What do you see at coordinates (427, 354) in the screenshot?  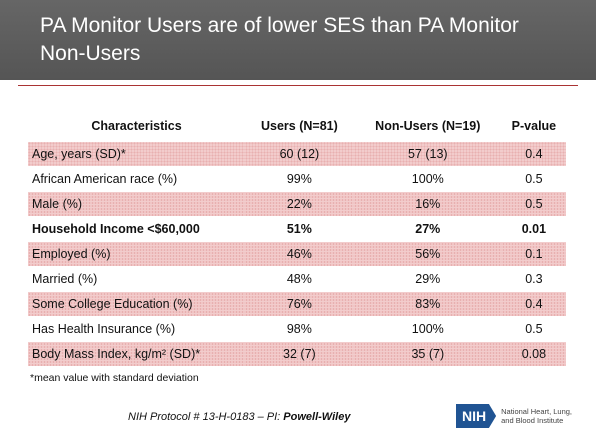 I see `table-cell: 35 (7)` at bounding box center [427, 354].